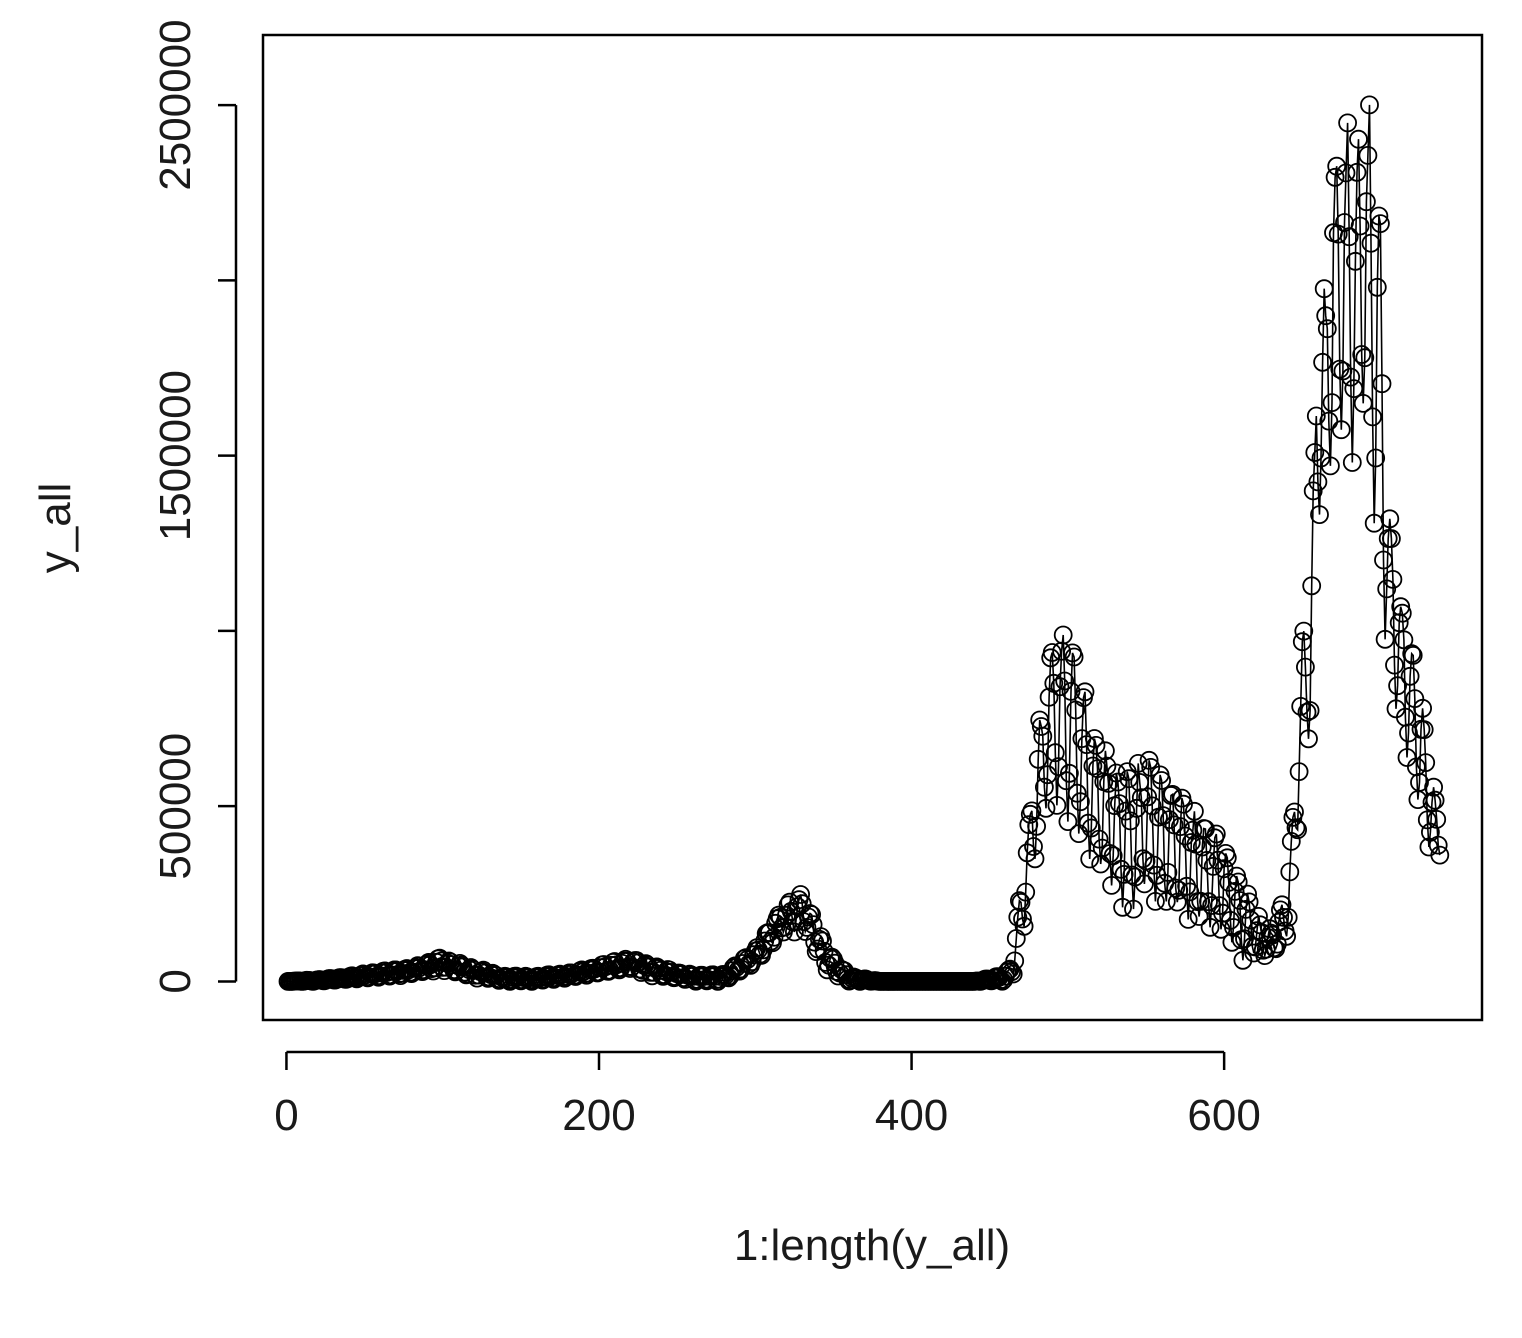 The image size is (1522, 1338). Describe the element at coordinates (286, 1115) in the screenshot. I see `x-tick-label: 0` at that location.